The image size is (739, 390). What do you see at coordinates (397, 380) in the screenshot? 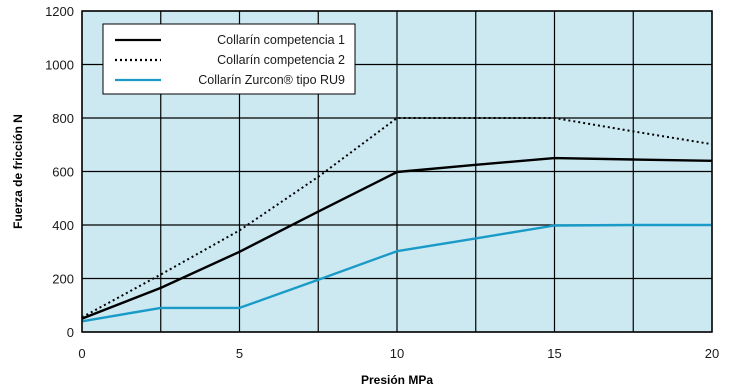
I see `x-axis-title: Presión MPa` at bounding box center [397, 380].